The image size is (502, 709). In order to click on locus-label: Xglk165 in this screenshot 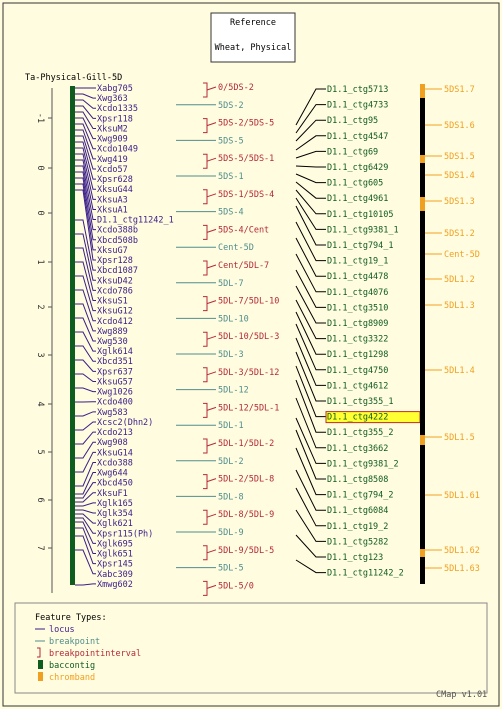, I will do `click(115, 504)`.